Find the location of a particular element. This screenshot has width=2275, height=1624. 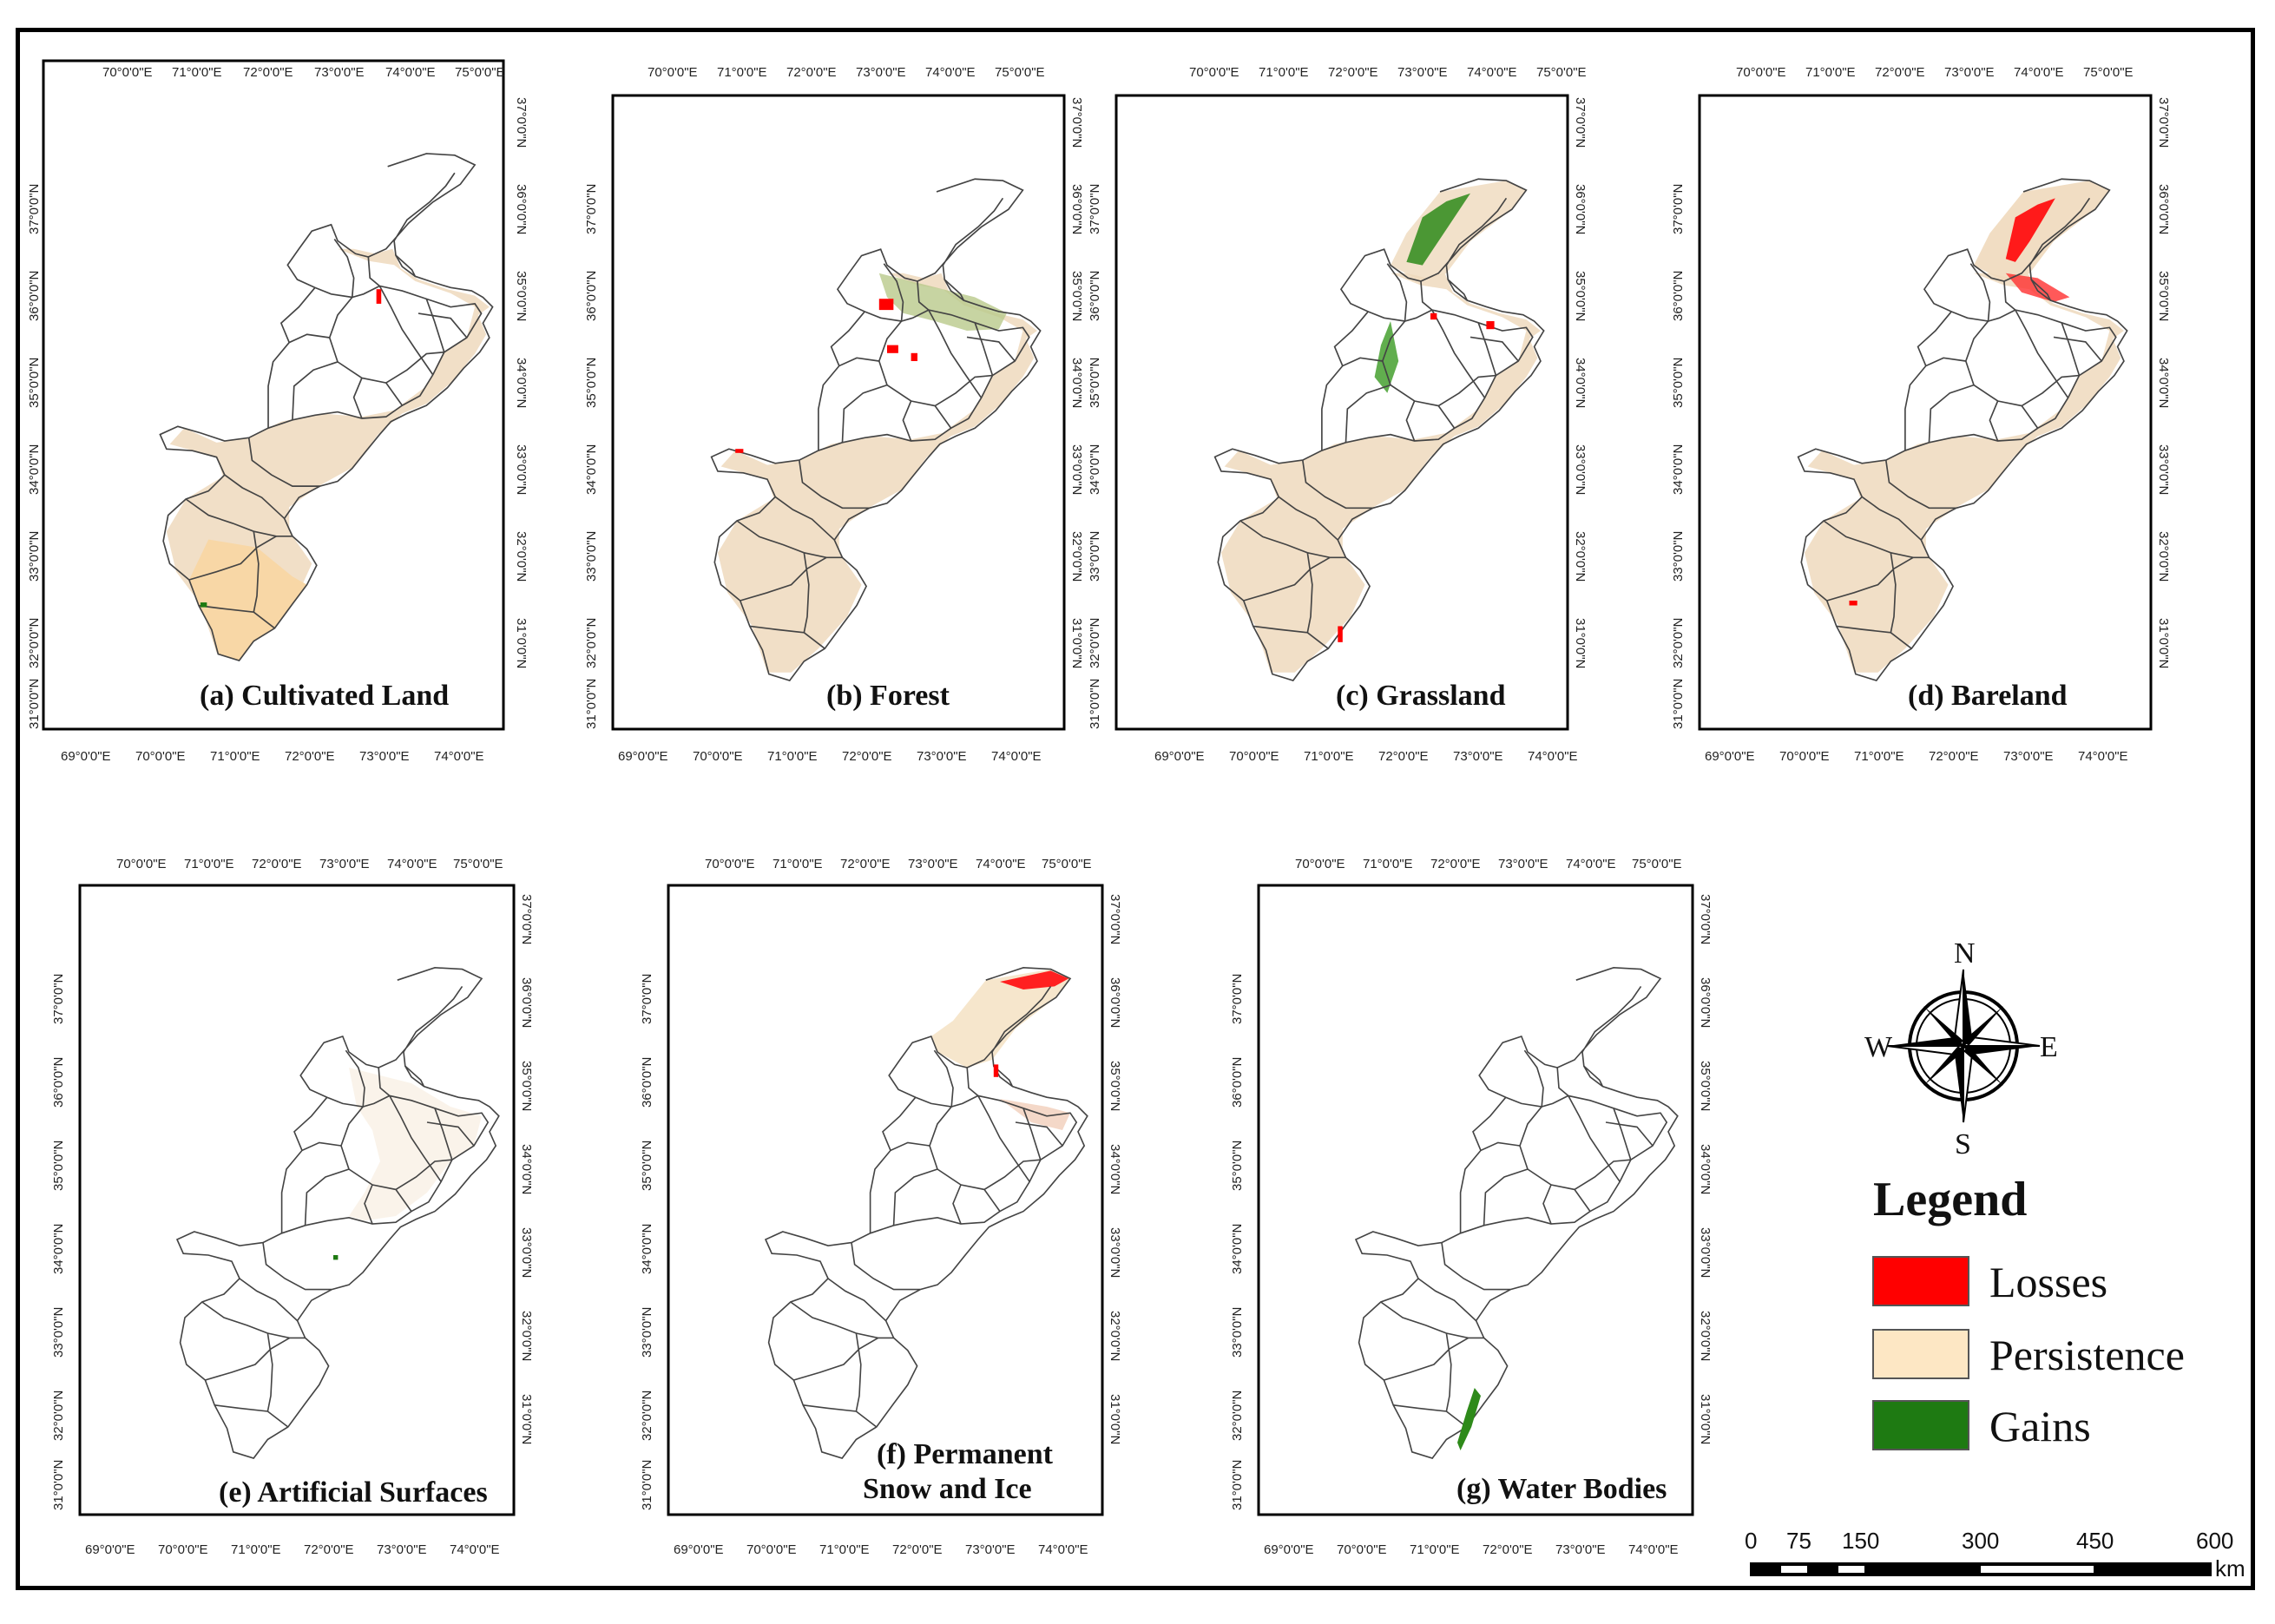

legend-label: Losses is located at coordinates (2048, 1282).